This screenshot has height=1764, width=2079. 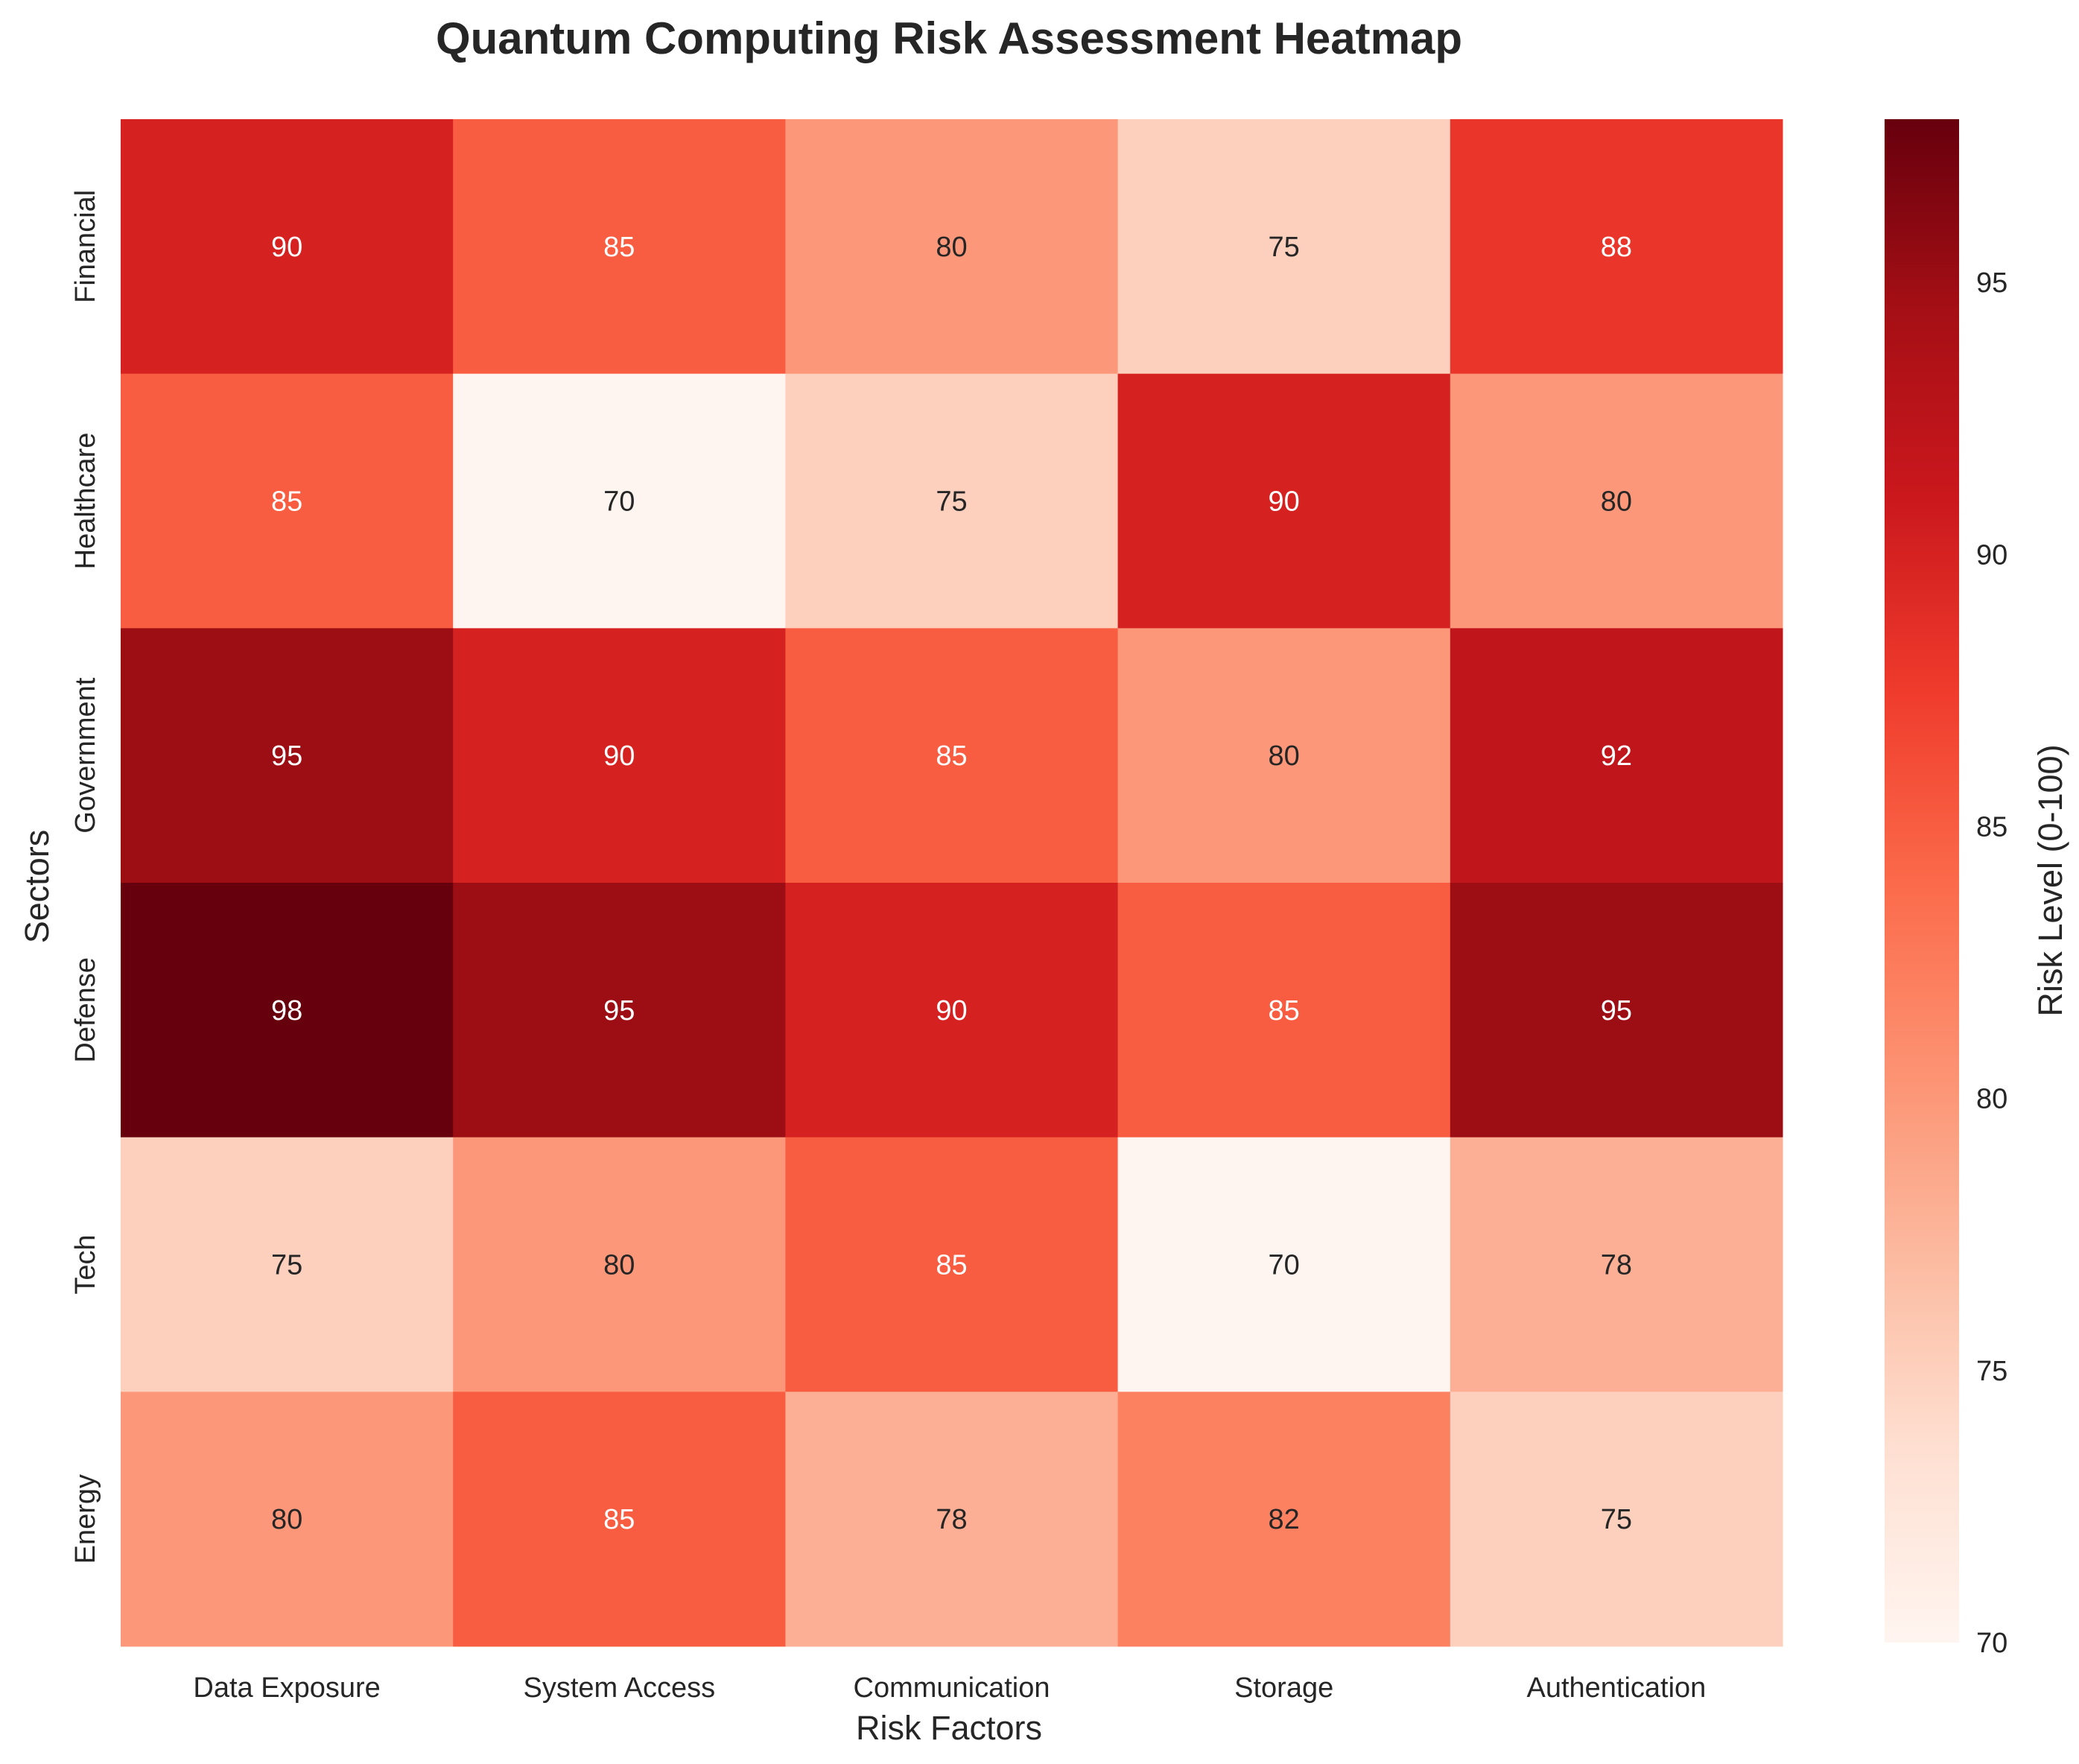 What do you see at coordinates (1991, 963) in the screenshot?
I see `colorbar-ticks: 70 75 80 85 90 95` at bounding box center [1991, 963].